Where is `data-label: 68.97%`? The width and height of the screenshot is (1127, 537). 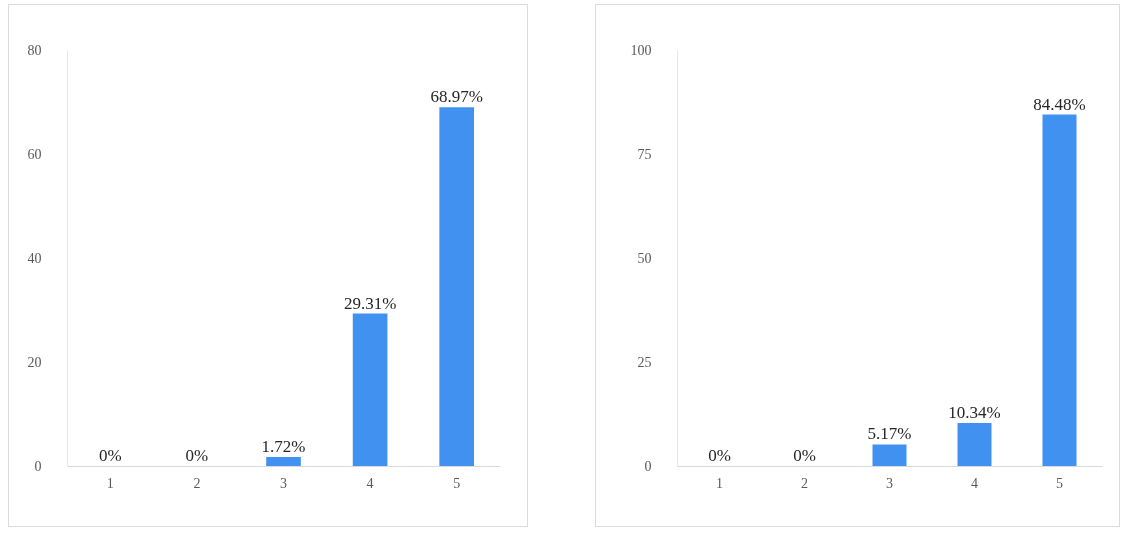 data-label: 68.97% is located at coordinates (456, 97).